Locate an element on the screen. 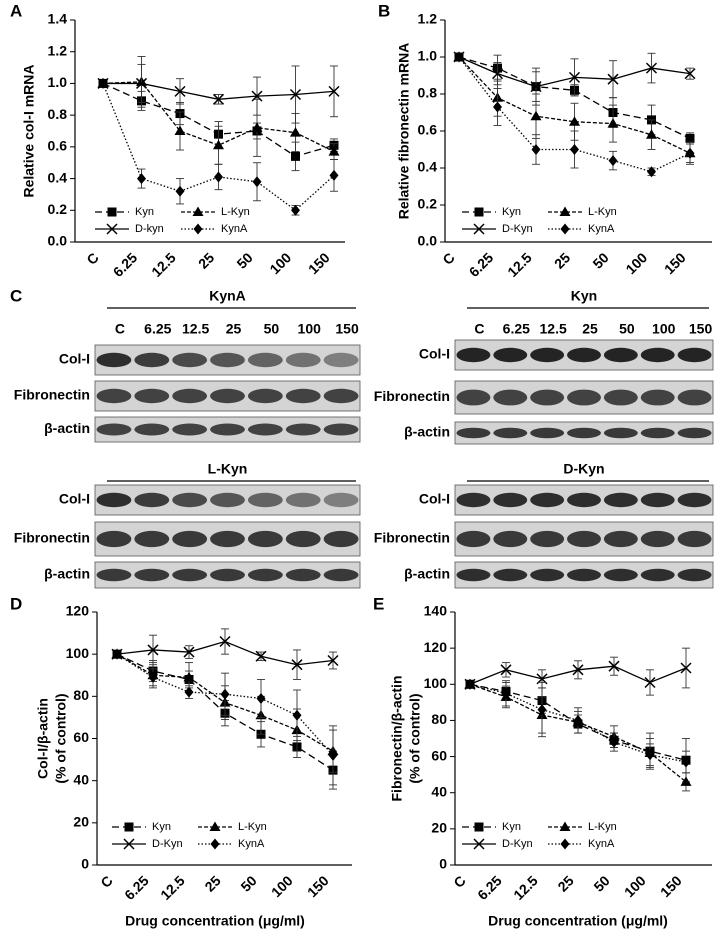  y-axis-label: (% of control) is located at coordinates (415, 738).